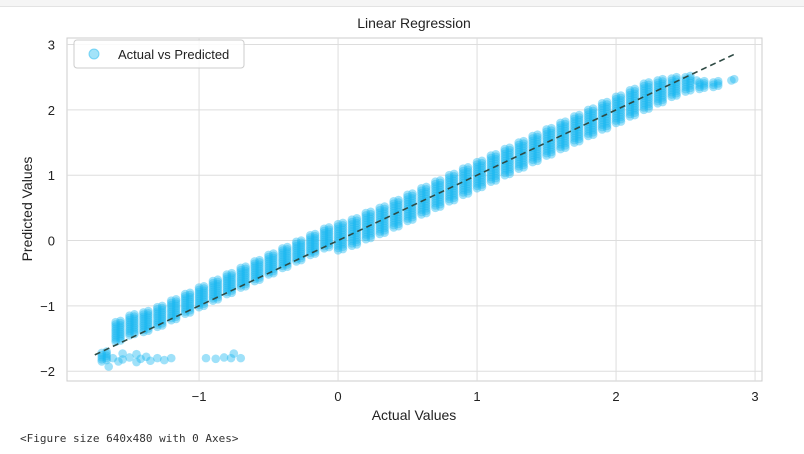 The width and height of the screenshot is (804, 454). I want to click on y-tick-label: 2, so click(51, 110).